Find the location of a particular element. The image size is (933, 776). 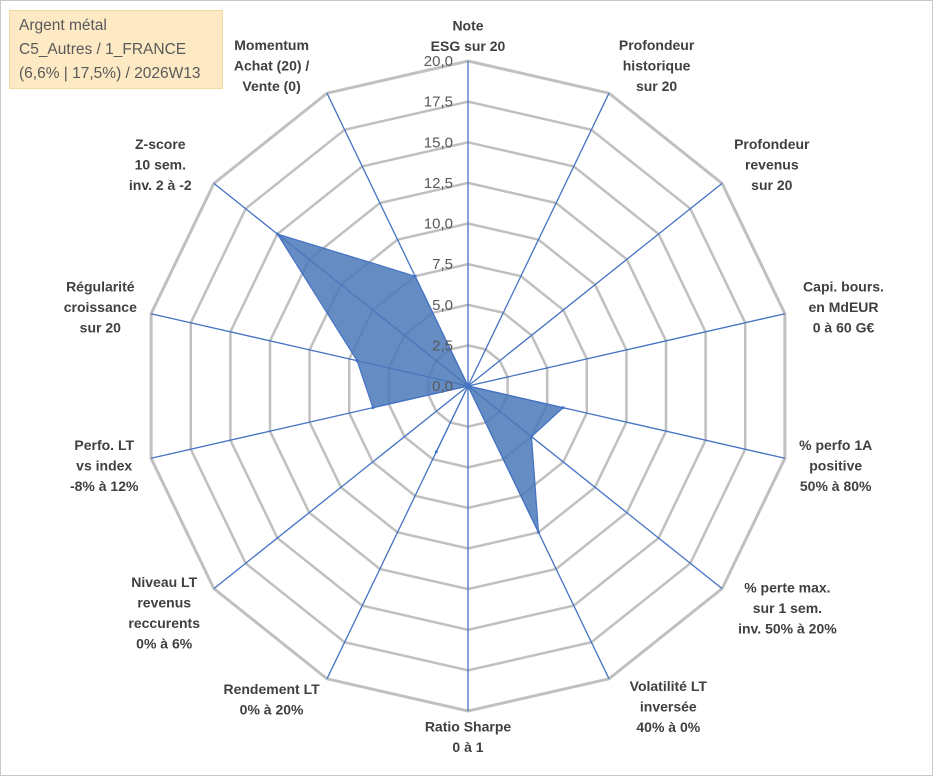

tick-label: 17,5 is located at coordinates (438, 102).